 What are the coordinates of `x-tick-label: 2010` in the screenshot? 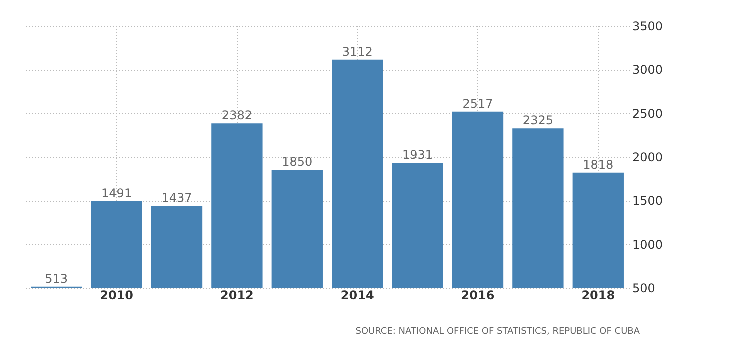 It's located at (117, 295).